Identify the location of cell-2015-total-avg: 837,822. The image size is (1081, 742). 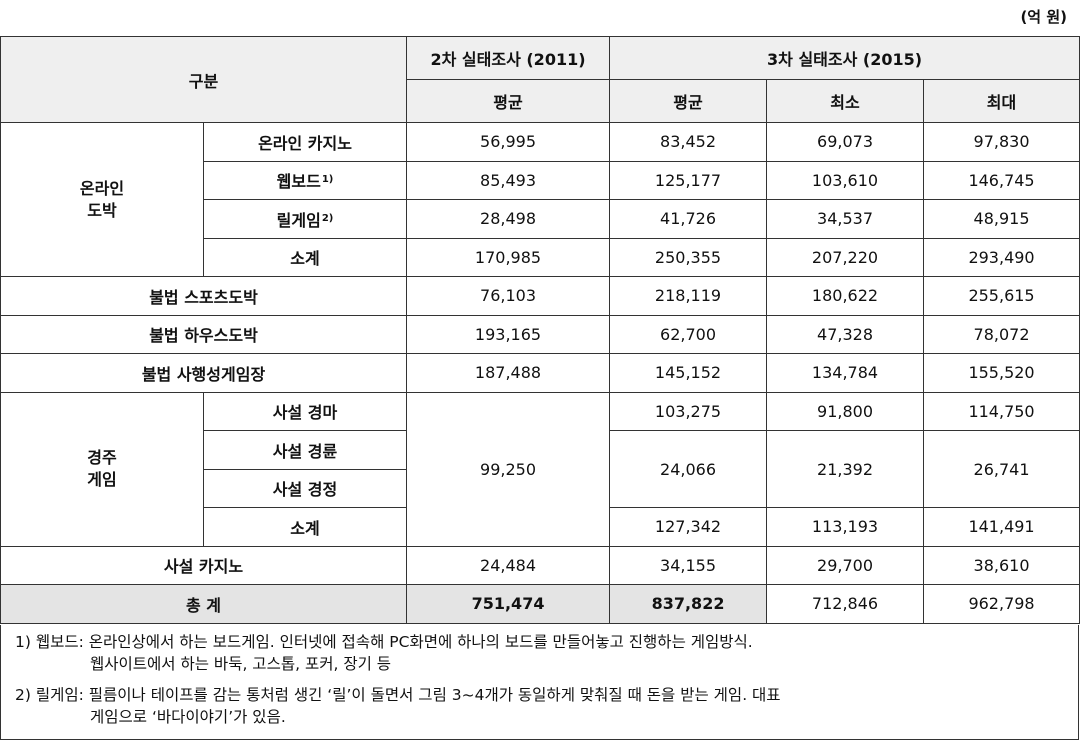
(688, 604).